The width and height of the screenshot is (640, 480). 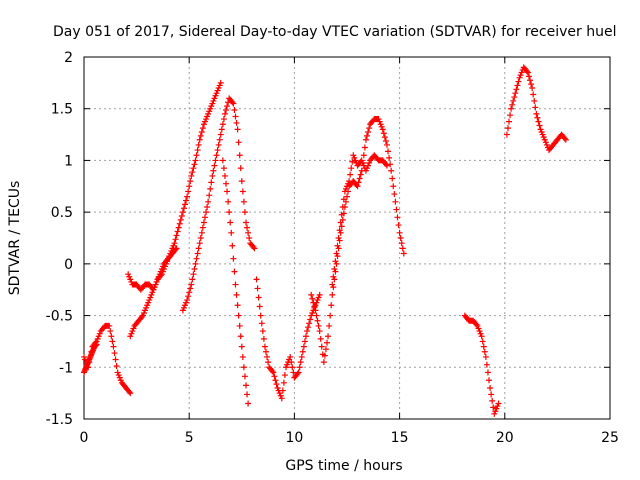 What do you see at coordinates (15, 238) in the screenshot?
I see `y-axis-label: SDTVAR / TECUs` at bounding box center [15, 238].